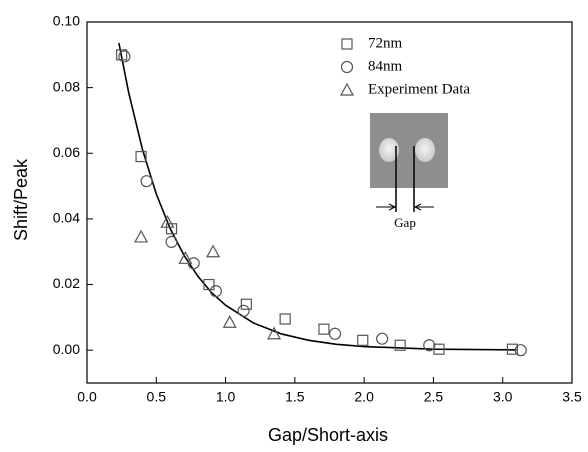 The width and height of the screenshot is (588, 452). What do you see at coordinates (328, 435) in the screenshot?
I see `x-axis-title: Gap/Short-axis` at bounding box center [328, 435].